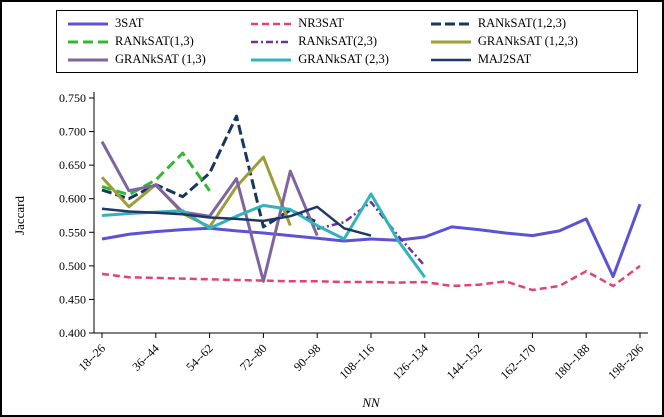  I want to click on legend-item-granksat-1-2-3-: GRANkSAT (1,2,3), so click(530, 41).